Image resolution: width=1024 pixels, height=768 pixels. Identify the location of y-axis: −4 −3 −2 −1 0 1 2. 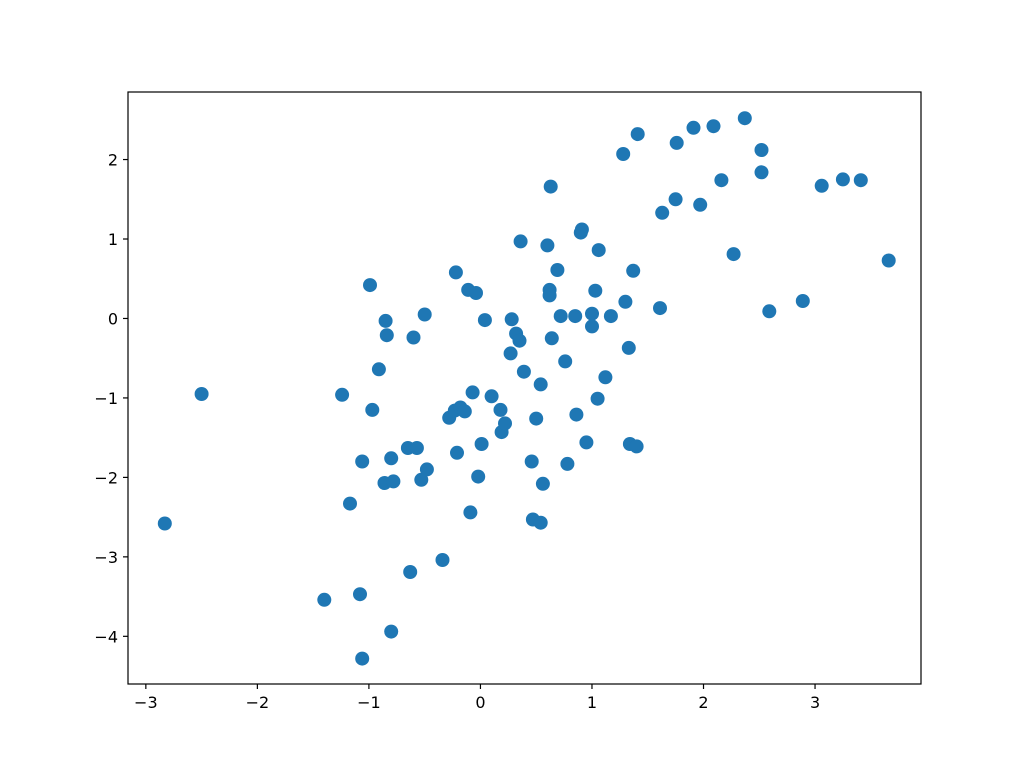
(111, 398).